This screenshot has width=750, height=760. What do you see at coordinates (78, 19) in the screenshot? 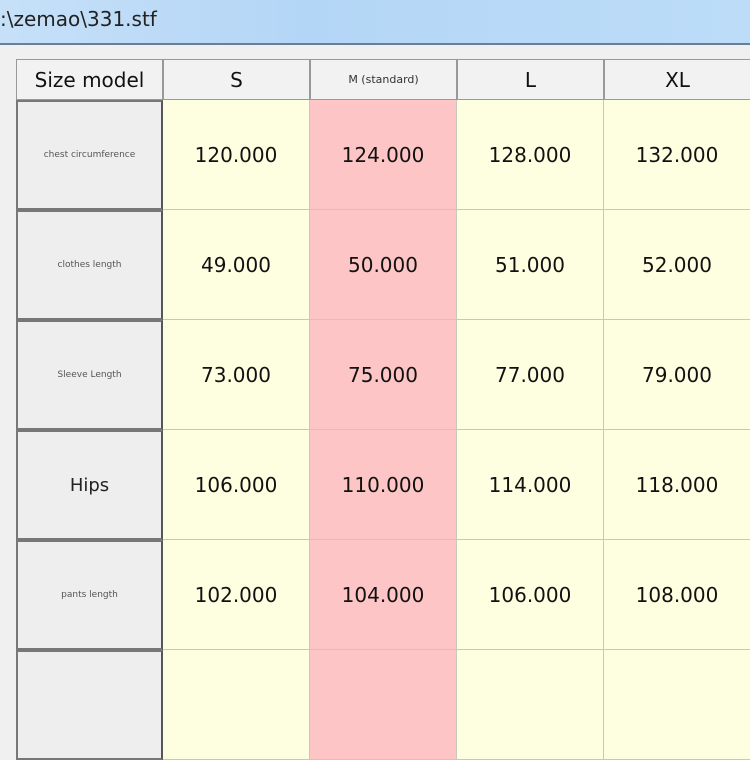
I see `window-title: :\zemao\331.stf` at bounding box center [78, 19].